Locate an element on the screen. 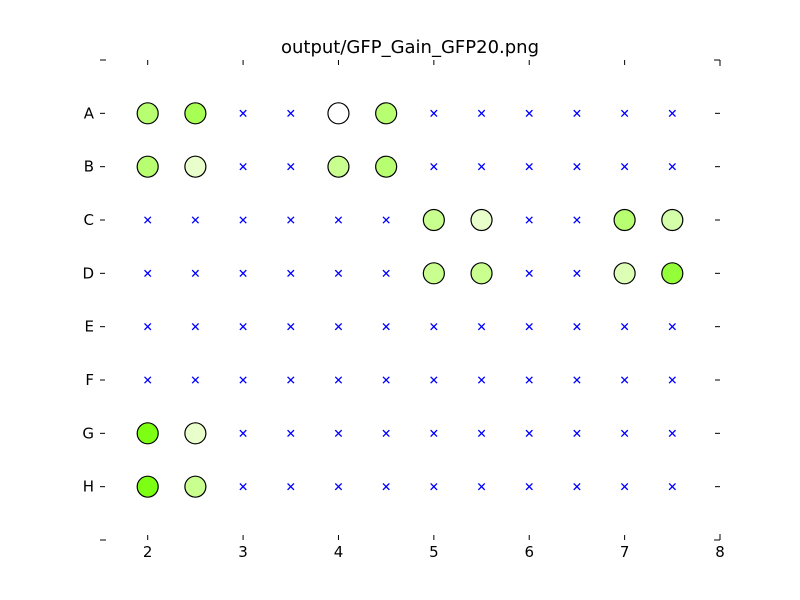  row-label-A: A is located at coordinates (89, 113).